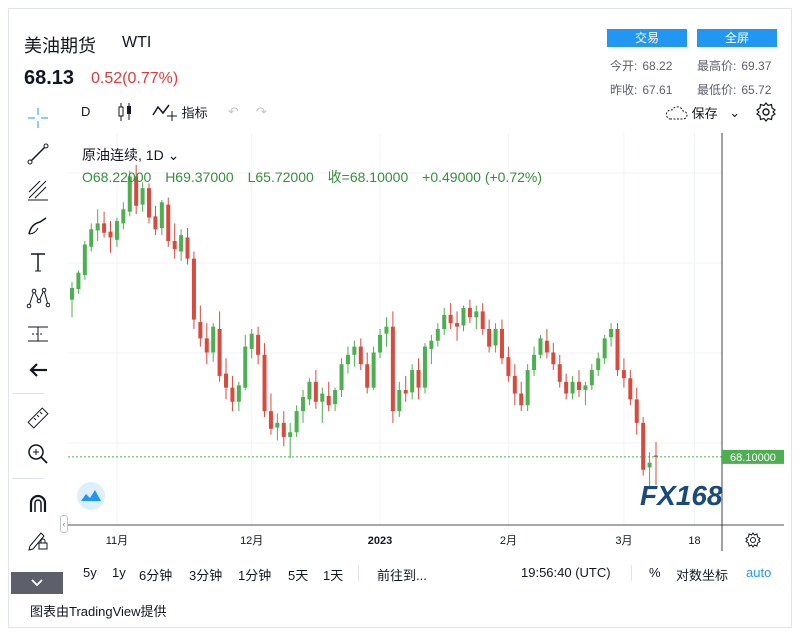 This screenshot has height=634, width=800. I want to click on collapse-toolbar-button, so click(37, 583).